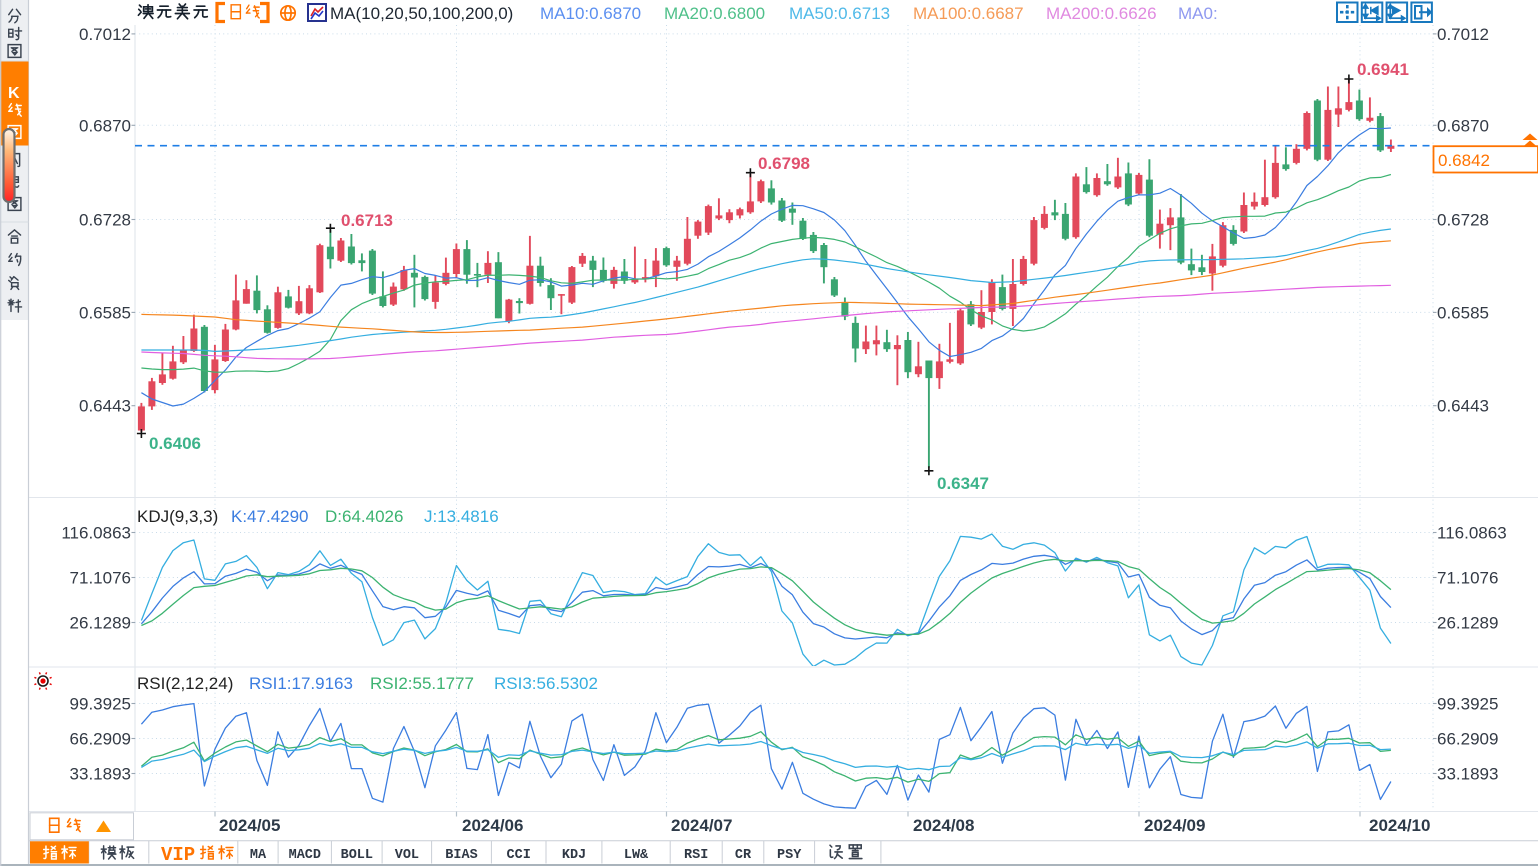 The width and height of the screenshot is (1538, 866). Describe the element at coordinates (590, 13) in the screenshot. I see `svg-text: MA10:0.6870` at that location.